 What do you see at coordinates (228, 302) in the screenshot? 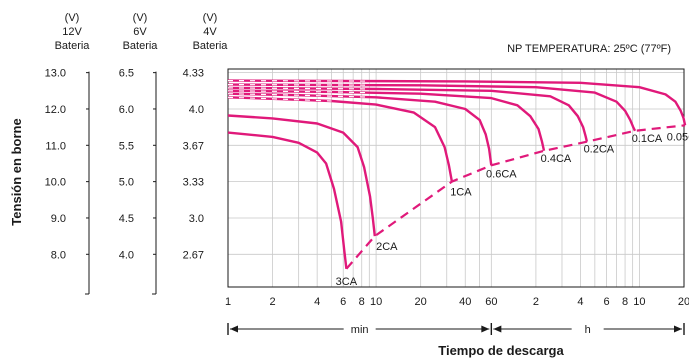
I see `x-tick-label: 1` at bounding box center [228, 302].